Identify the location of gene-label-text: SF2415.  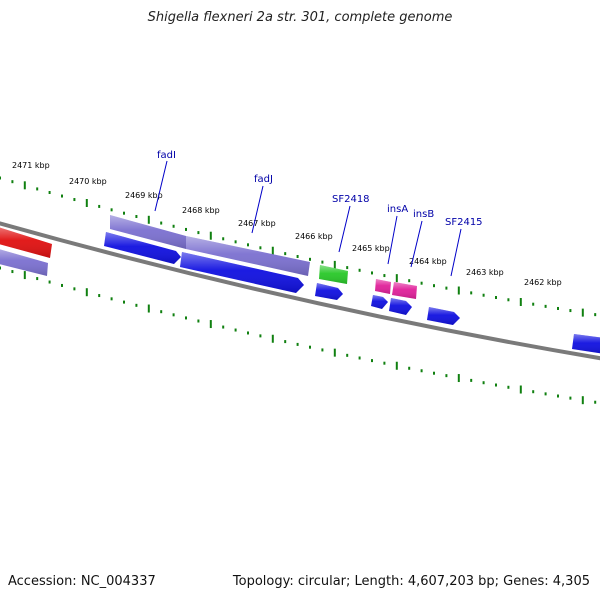
(464, 222).